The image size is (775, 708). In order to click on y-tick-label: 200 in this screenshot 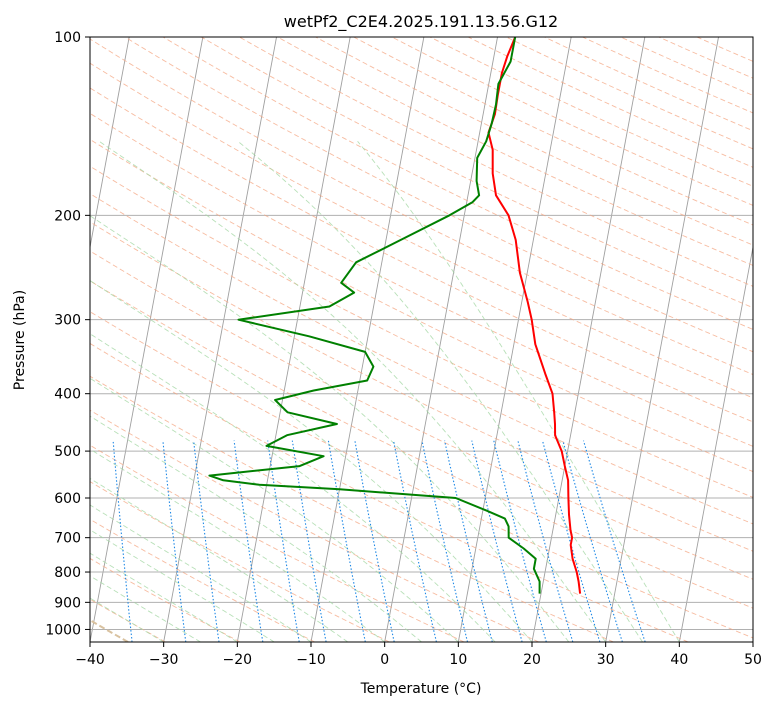, I will do `click(67, 216)`.